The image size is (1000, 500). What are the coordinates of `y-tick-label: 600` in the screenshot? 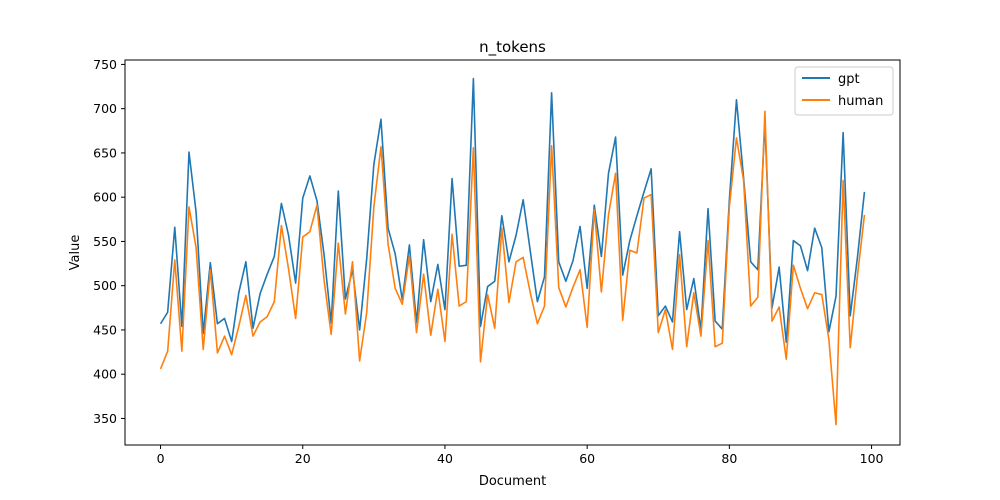 It's located at (105, 197).